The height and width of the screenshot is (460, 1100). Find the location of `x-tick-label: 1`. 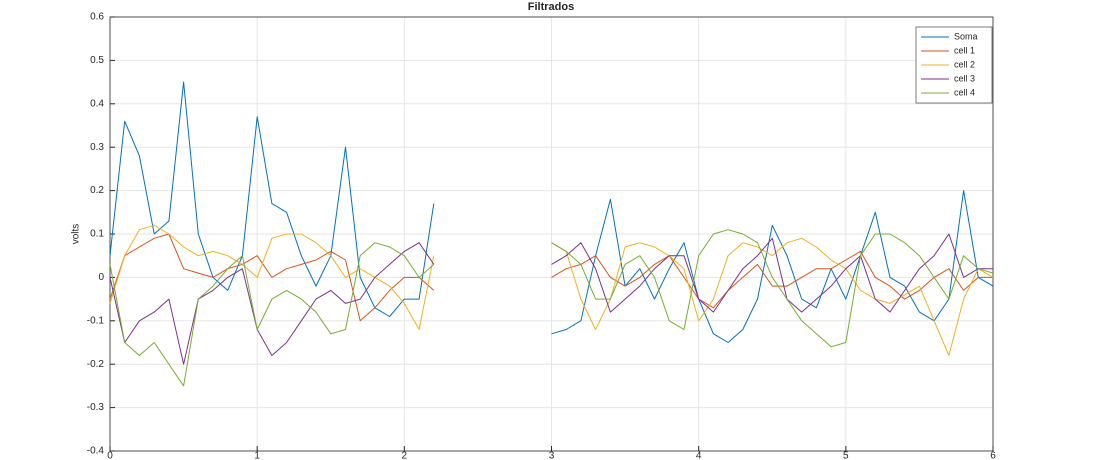

x-tick-label: 1 is located at coordinates (257, 455).